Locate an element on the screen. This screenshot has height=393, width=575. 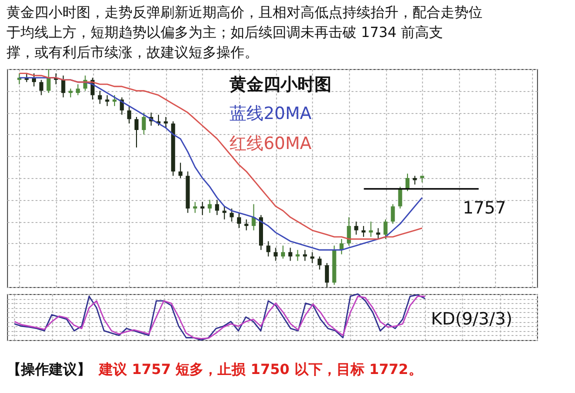
chart-title: 黄金四小时图，走势反弹刷新近期高价，且相对高低点持续抬升，配合走势位于均线上方，短期趋势以偏多为主；如后续回调未再击破 1734 前高支撑，或有利后市续涨，故建议短多操作。 is located at coordinates (244, 33).